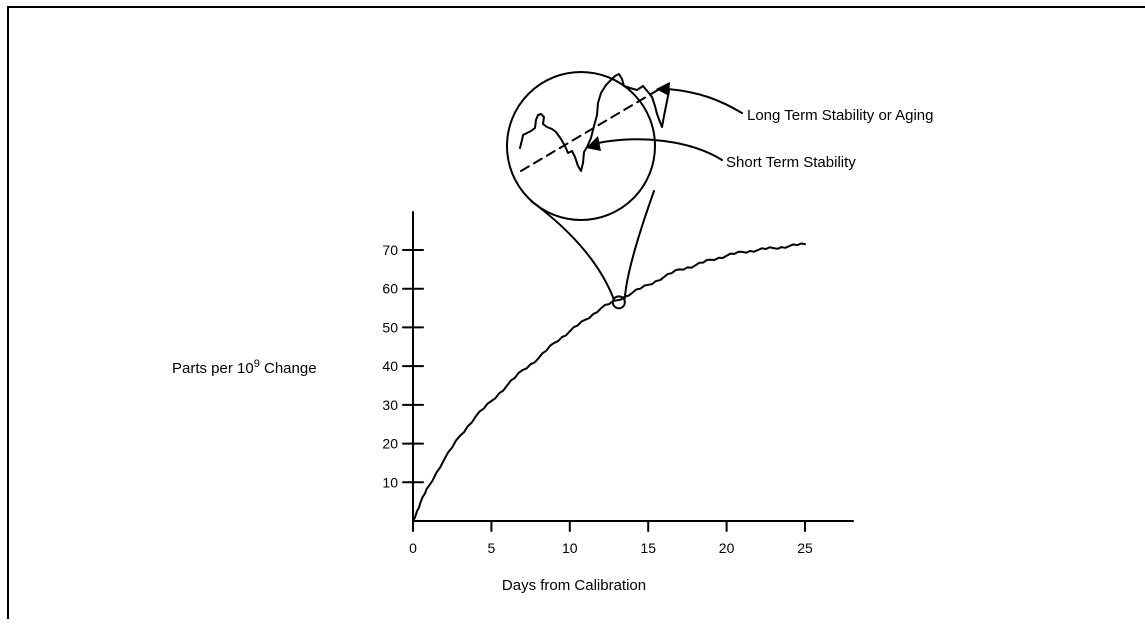 This screenshot has height=624, width=1145. I want to click on x-tick-label: 10, so click(570, 548).